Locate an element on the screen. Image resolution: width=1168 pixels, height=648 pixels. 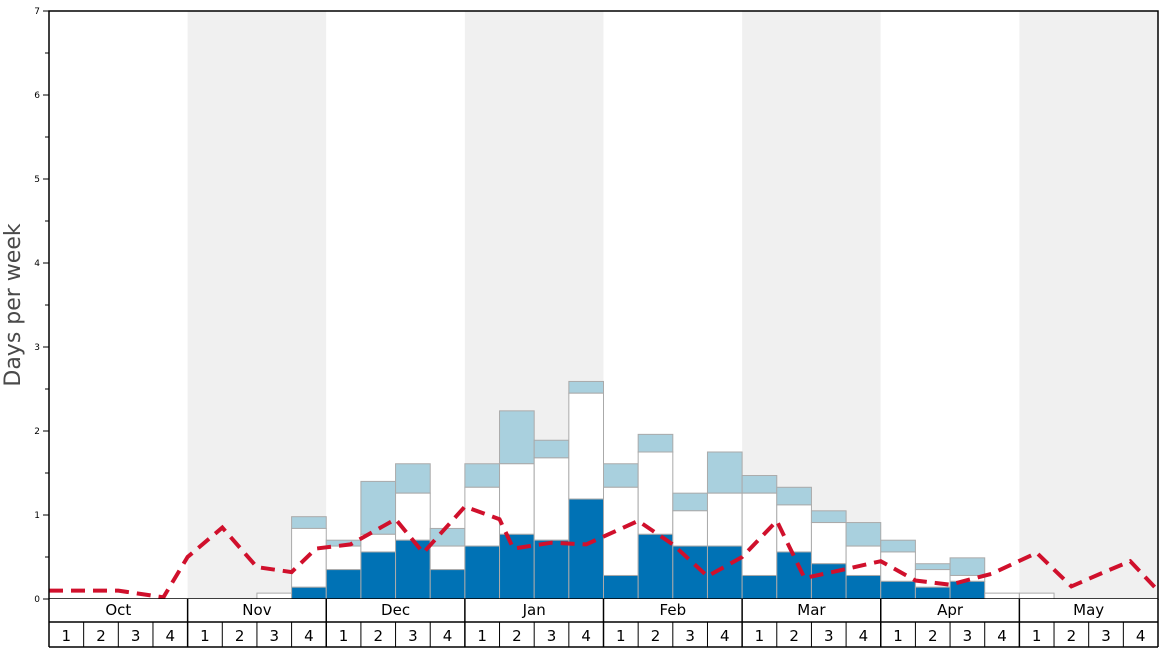
month-label-apr: Apr is located at coordinates (950, 610).